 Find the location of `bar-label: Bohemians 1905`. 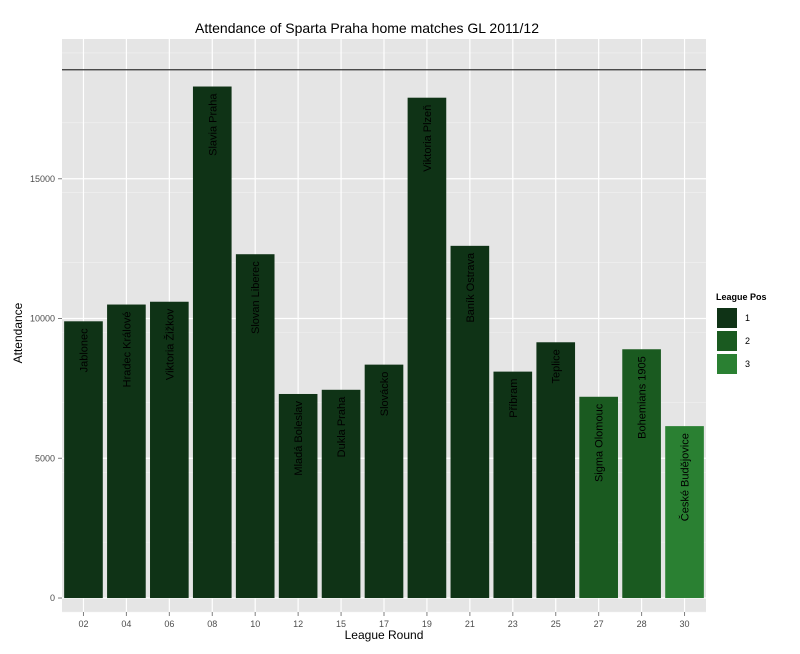

bar-label: Bohemians 1905 is located at coordinates (643, 397).